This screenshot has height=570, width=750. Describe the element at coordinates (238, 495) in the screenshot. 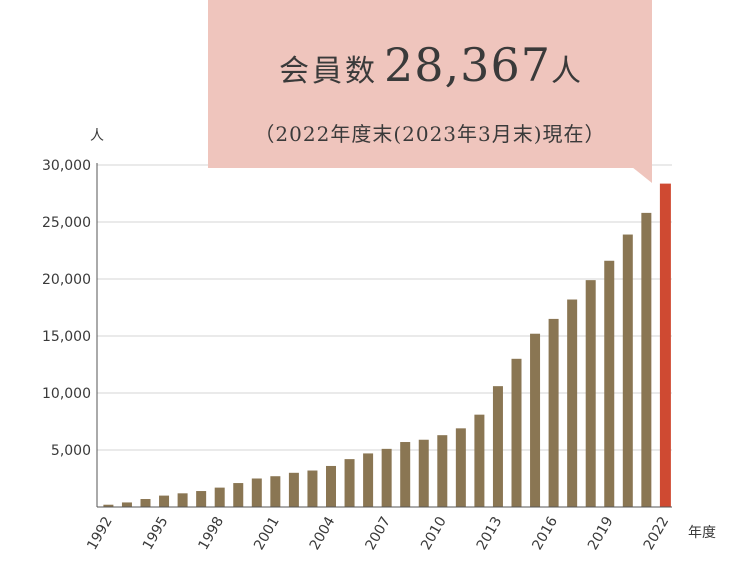

I see `bar-1999` at that location.